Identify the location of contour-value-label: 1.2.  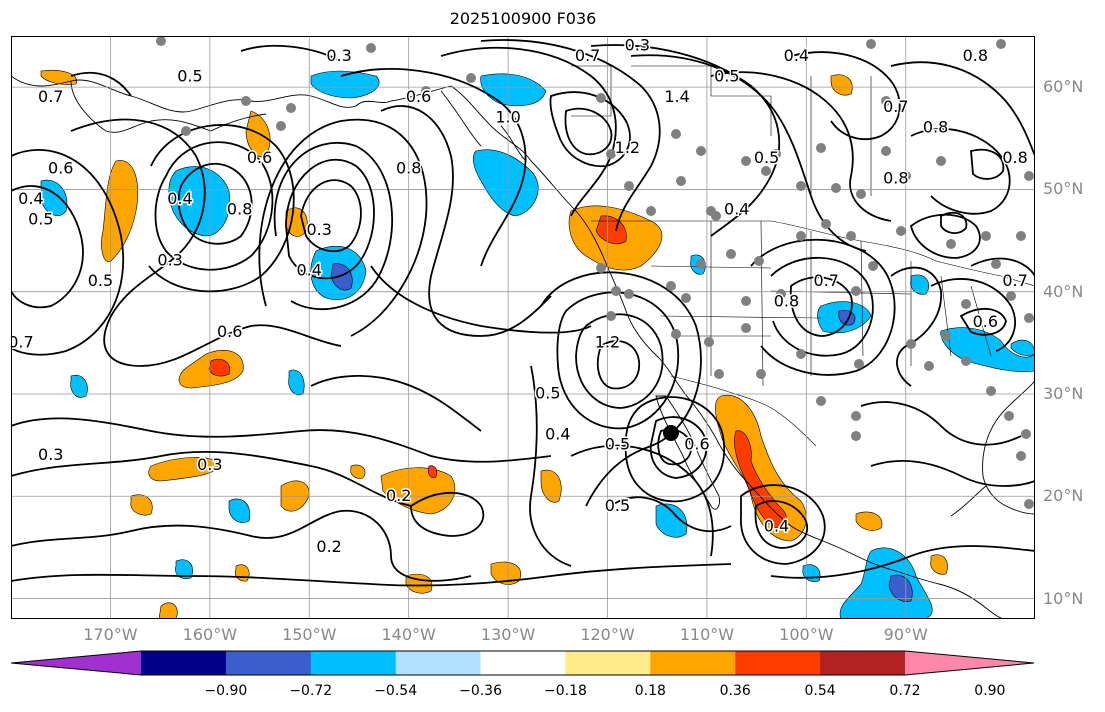
(627, 147).